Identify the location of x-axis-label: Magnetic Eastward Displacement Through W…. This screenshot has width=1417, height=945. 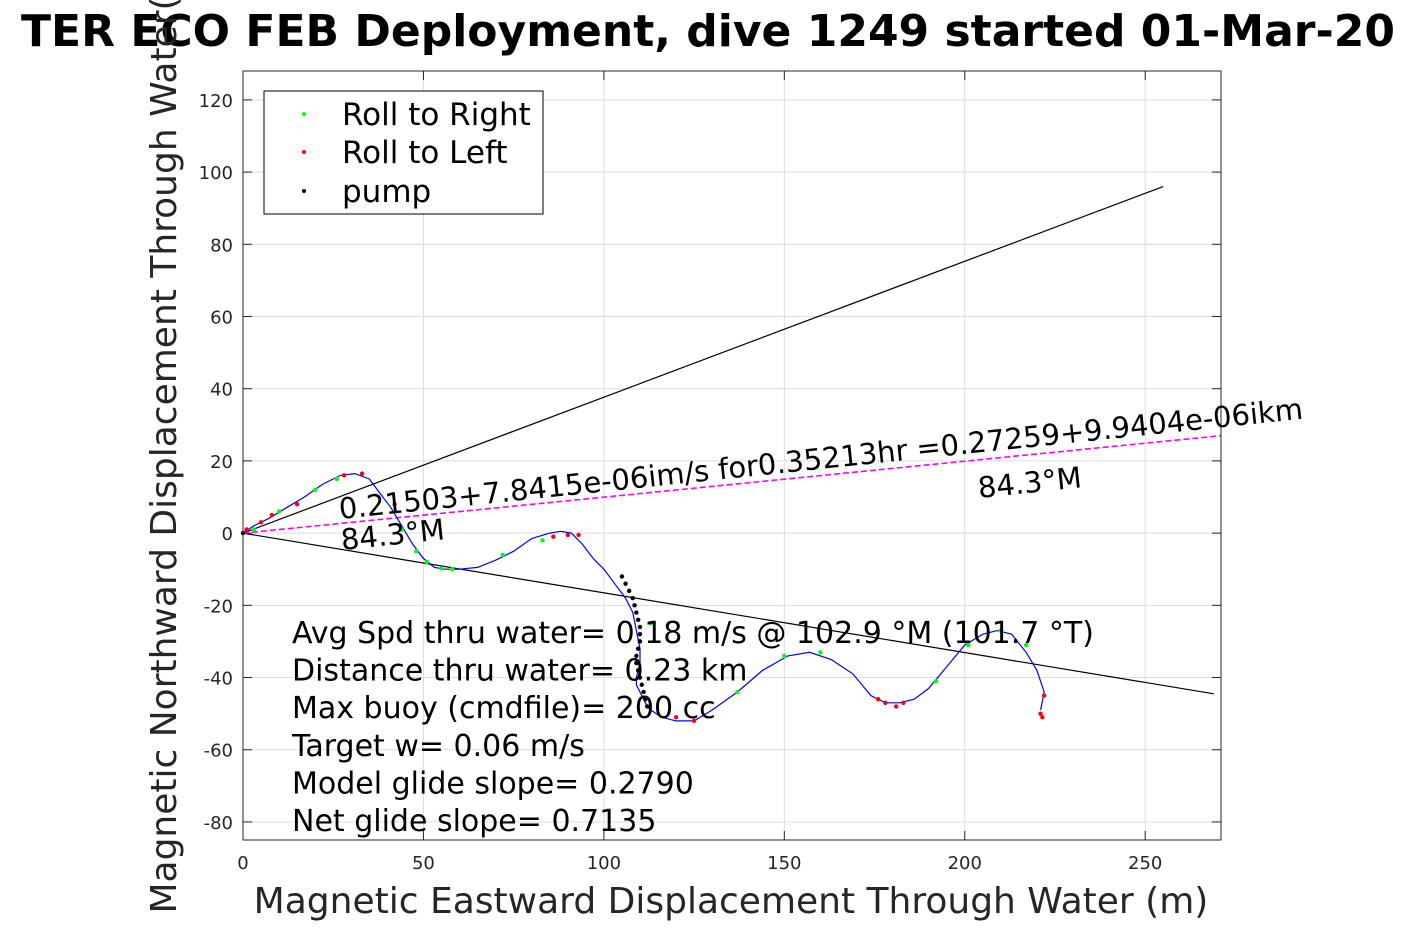
(731, 901).